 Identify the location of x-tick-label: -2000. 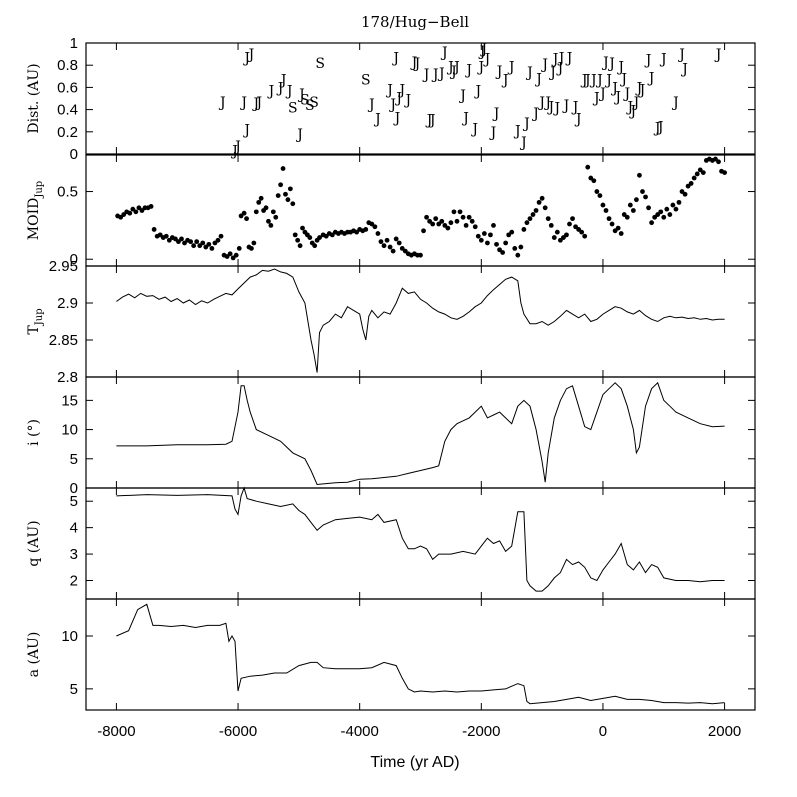
(481, 731).